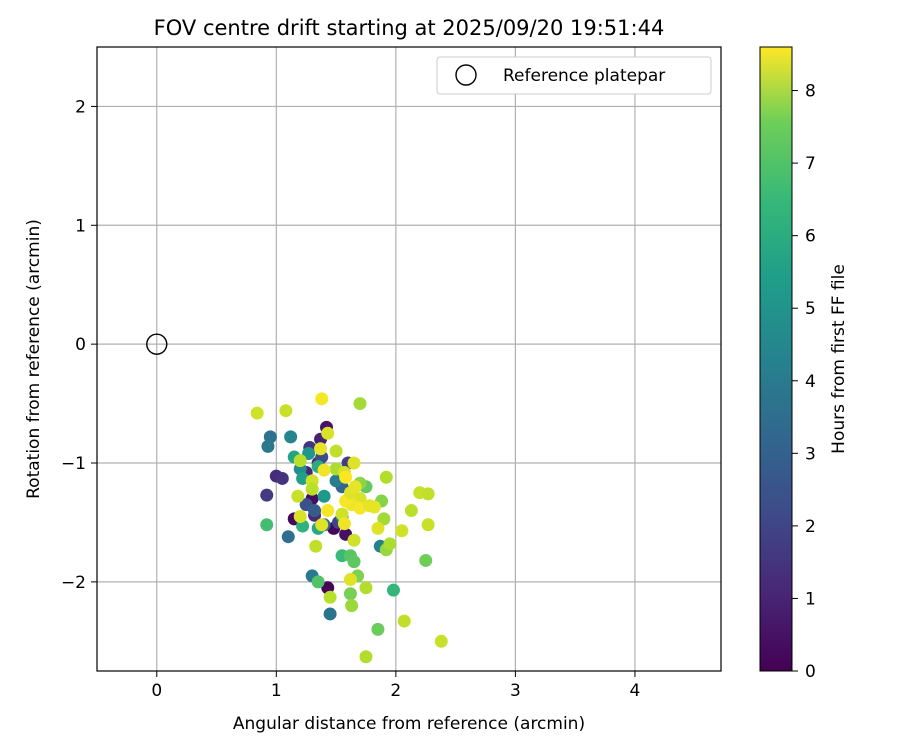 Image resolution: width=900 pixels, height=750 pixels. Describe the element at coordinates (156, 691) in the screenshot. I see `x-tick-label: 0` at that location.